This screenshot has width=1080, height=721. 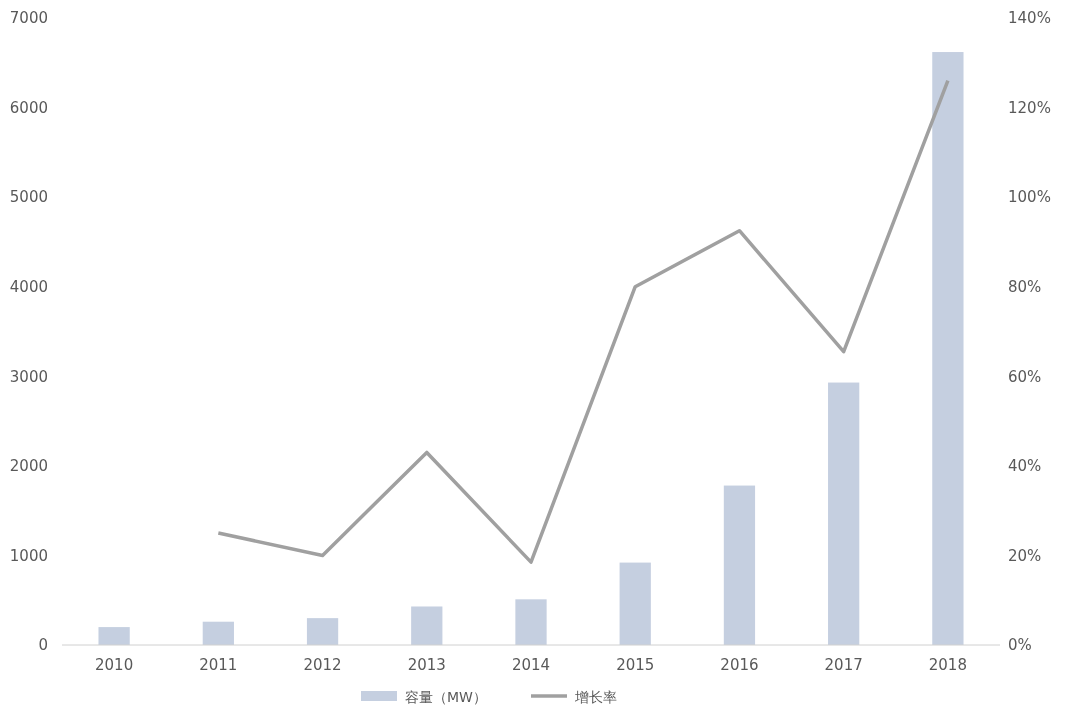 I want to click on y2-tick-label: 60%, so click(x=1025, y=376).